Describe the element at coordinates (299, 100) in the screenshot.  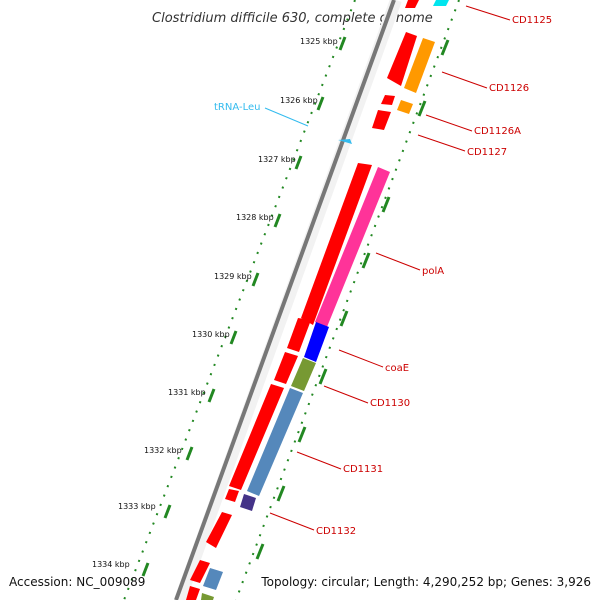
I see `tick-label: 1326 kbp` at that location.